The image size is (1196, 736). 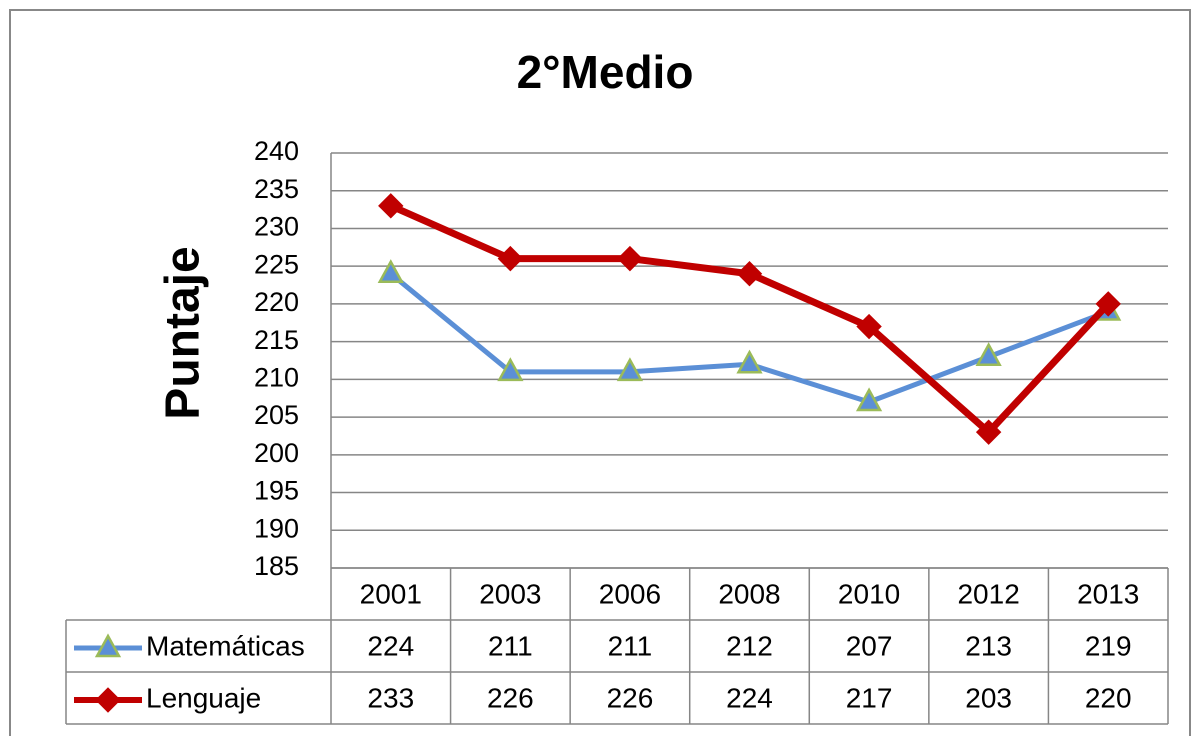 I want to click on table-value: 203, so click(x=988, y=697).